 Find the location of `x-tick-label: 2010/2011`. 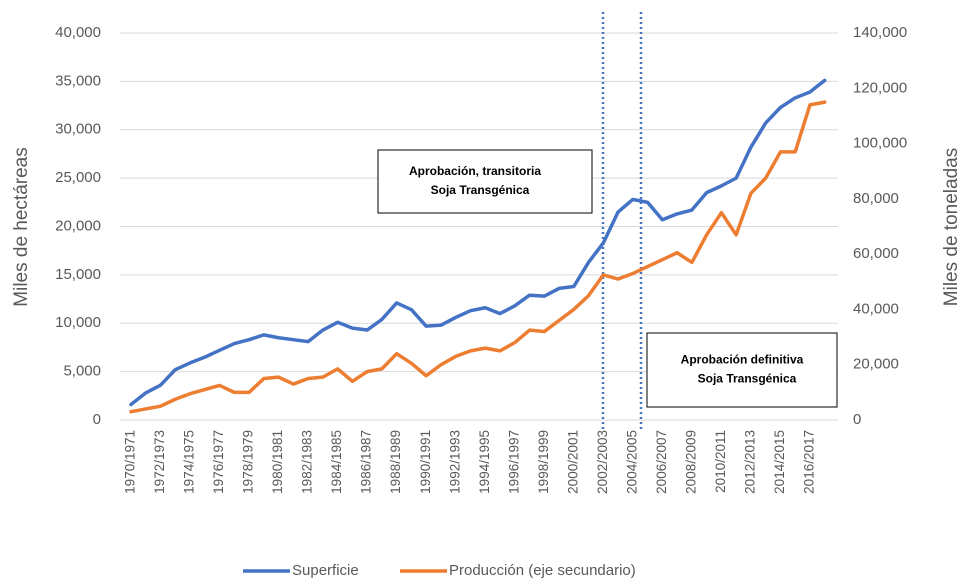

x-tick-label: 2010/2011 is located at coordinates (720, 461).